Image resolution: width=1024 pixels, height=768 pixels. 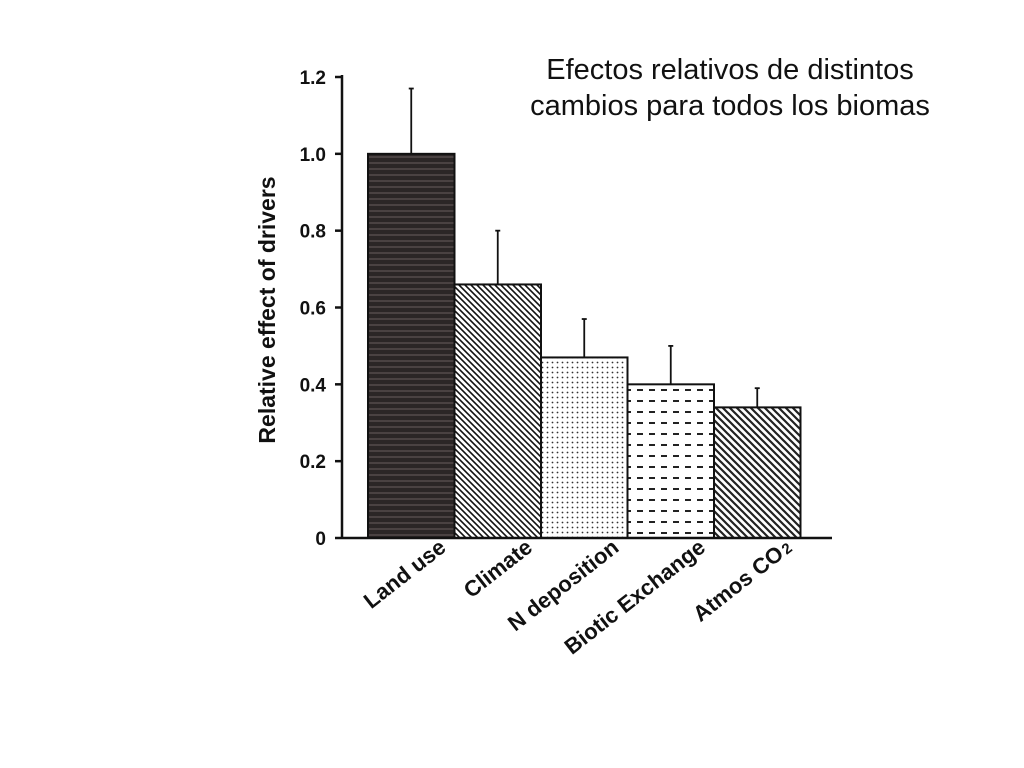 What do you see at coordinates (320, 539) in the screenshot?
I see `y-tick-label: 0` at bounding box center [320, 539].